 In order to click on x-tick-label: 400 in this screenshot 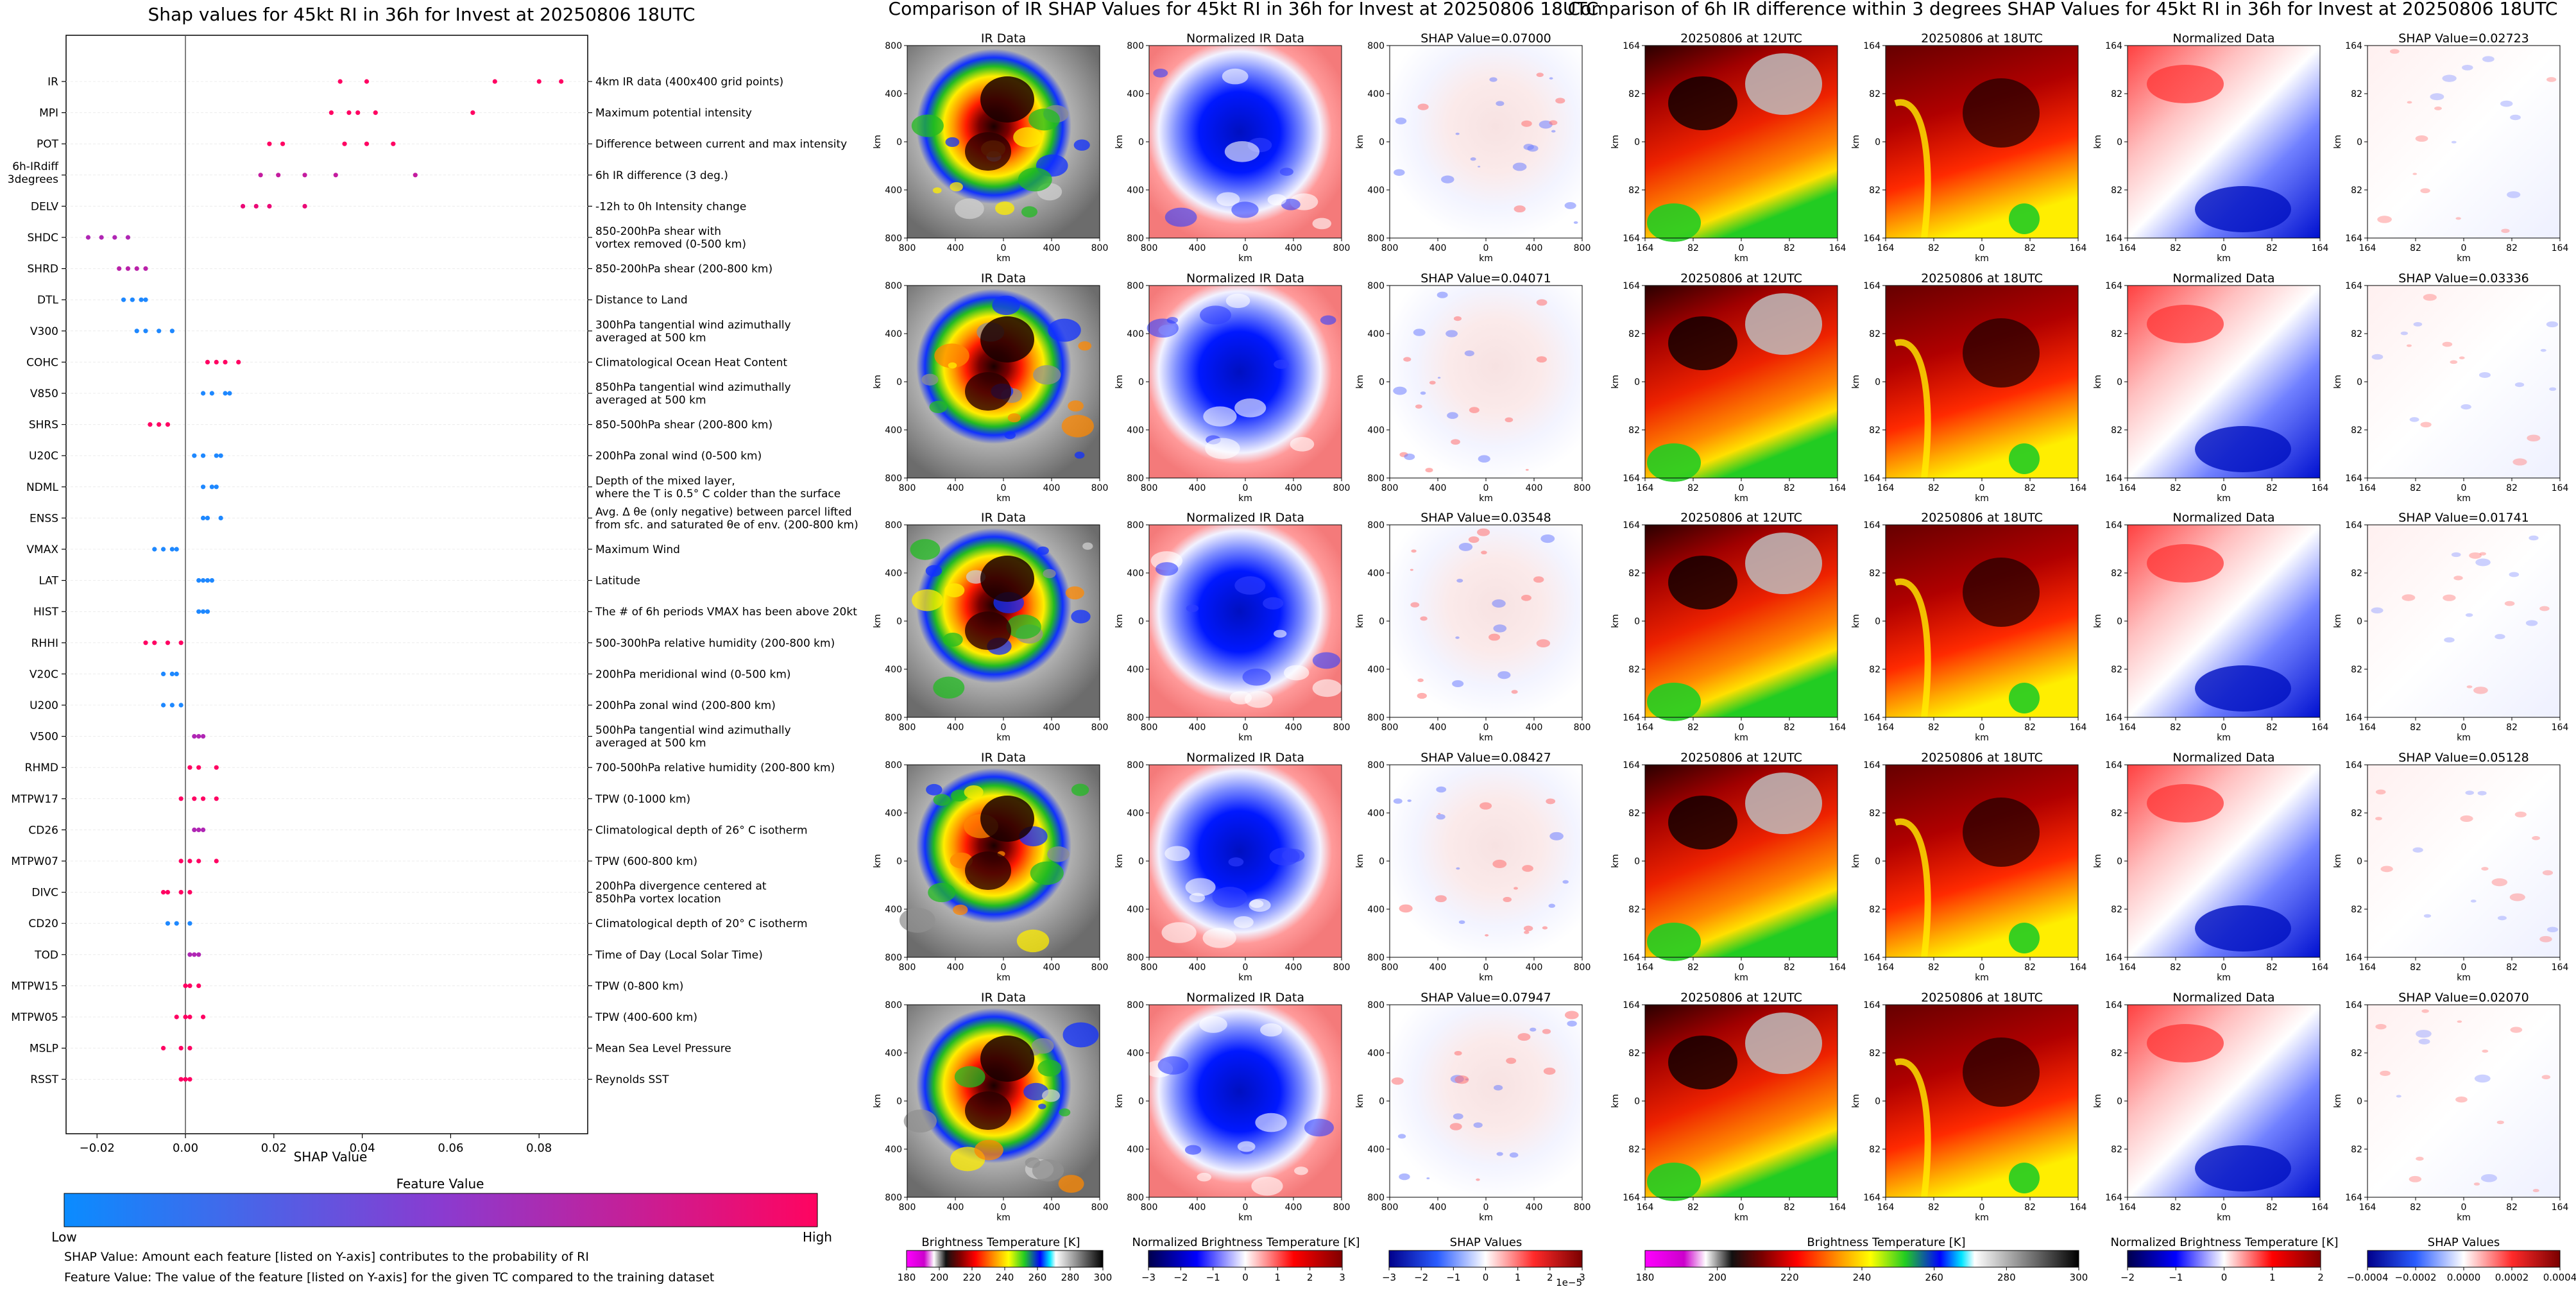, I will do `click(1052, 728)`.